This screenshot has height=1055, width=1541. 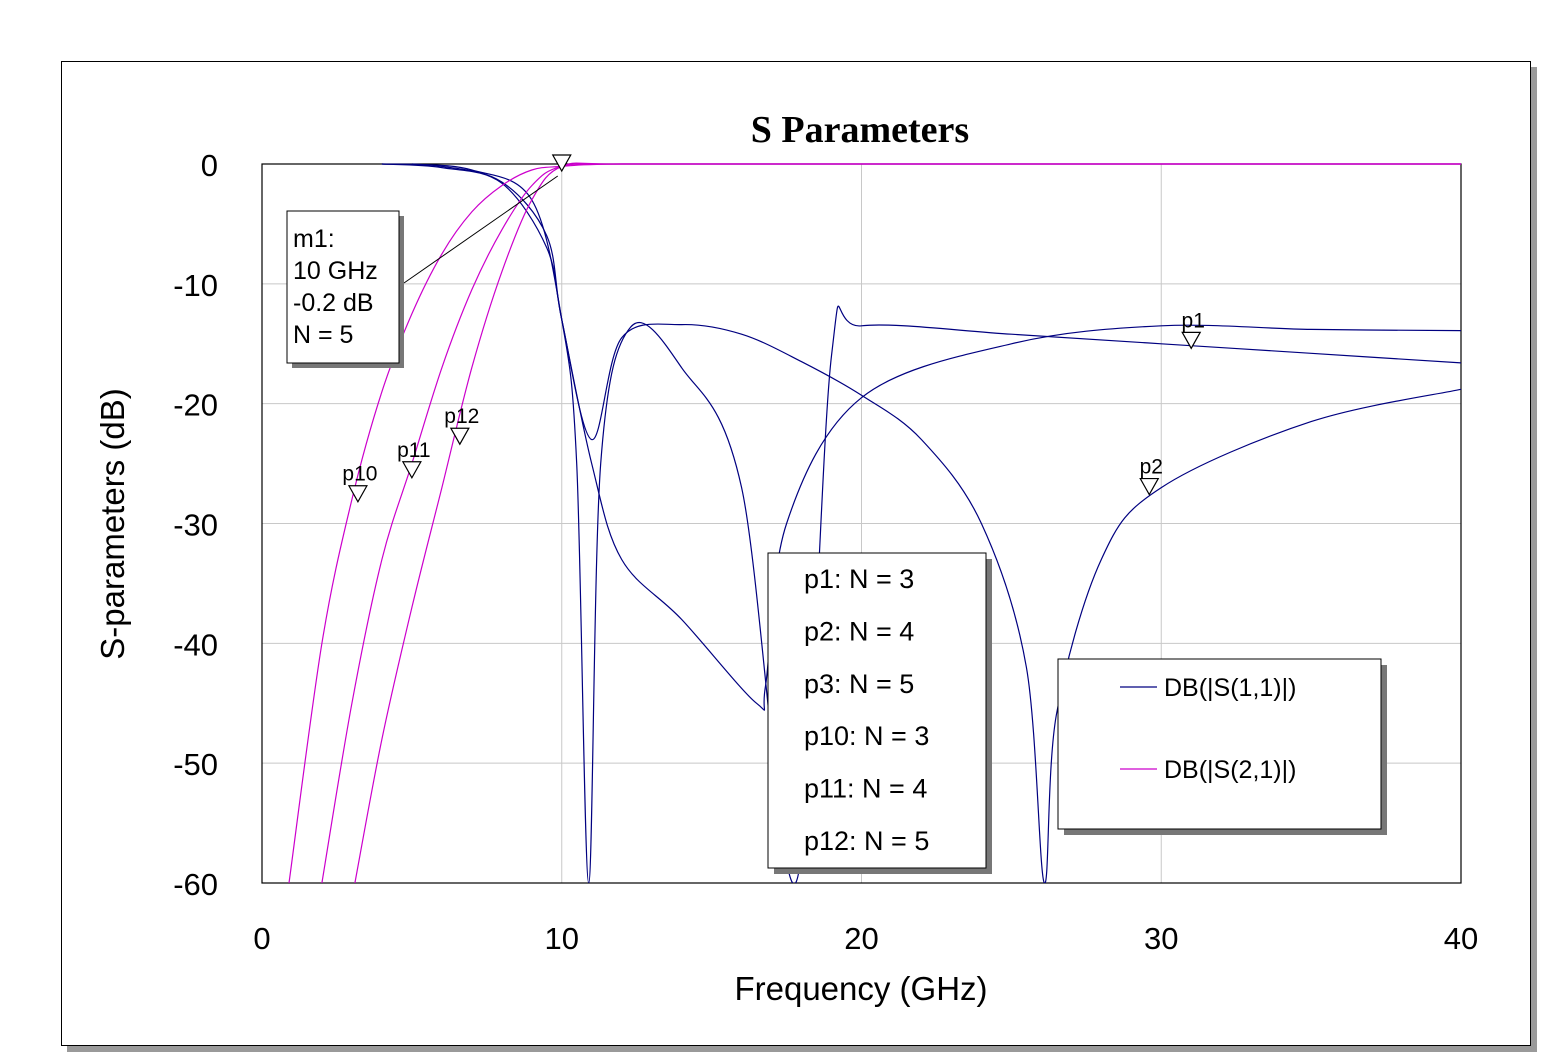 What do you see at coordinates (481, 229) in the screenshot?
I see `marker-note-leader` at bounding box center [481, 229].